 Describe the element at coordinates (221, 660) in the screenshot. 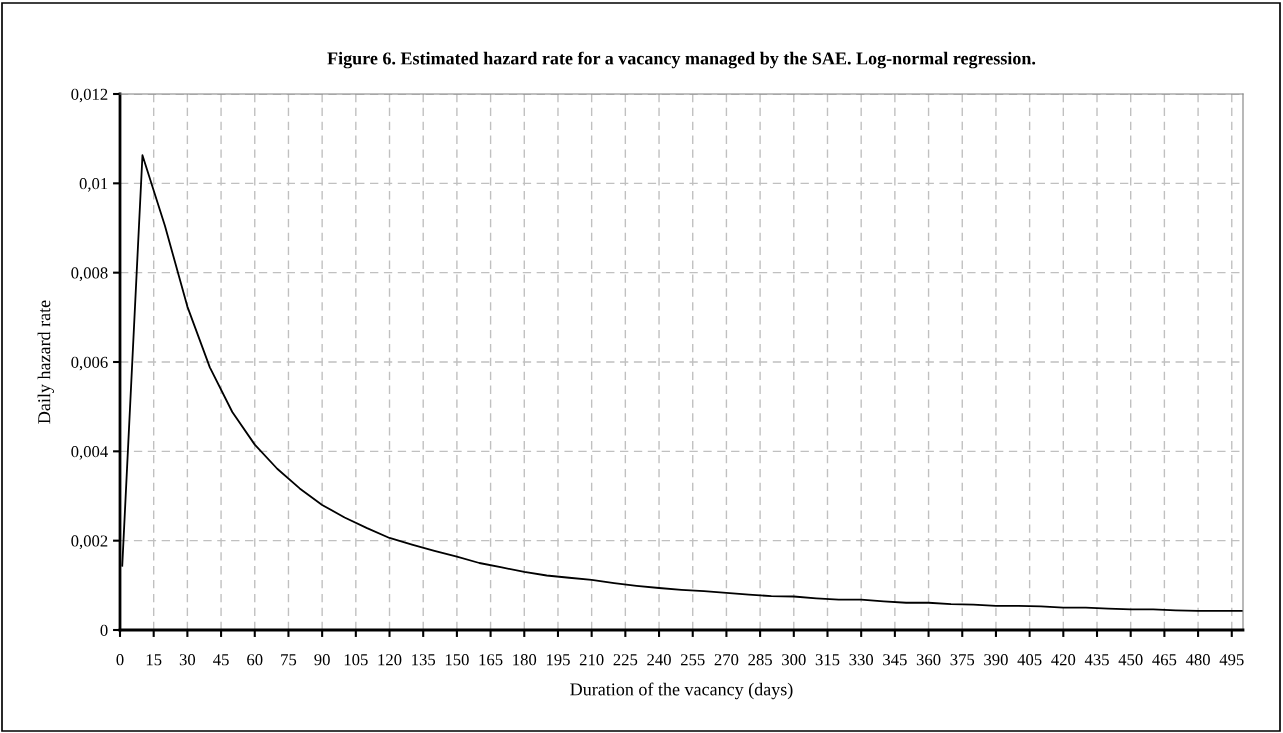

I see `x-tick-label: 45` at that location.